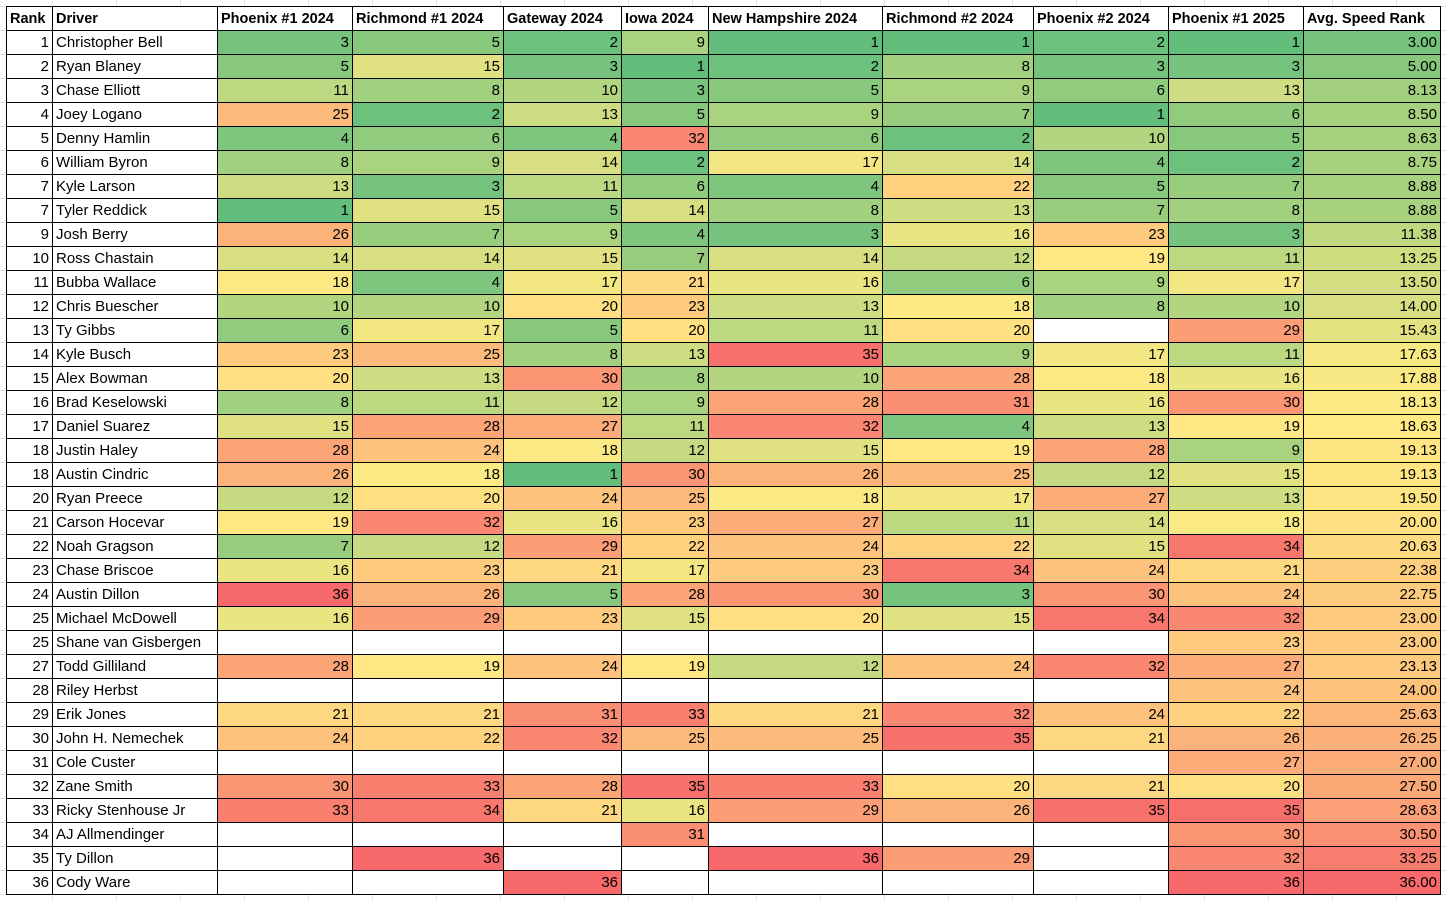  What do you see at coordinates (29, 162) in the screenshot?
I see `rank-cell: 6` at bounding box center [29, 162].